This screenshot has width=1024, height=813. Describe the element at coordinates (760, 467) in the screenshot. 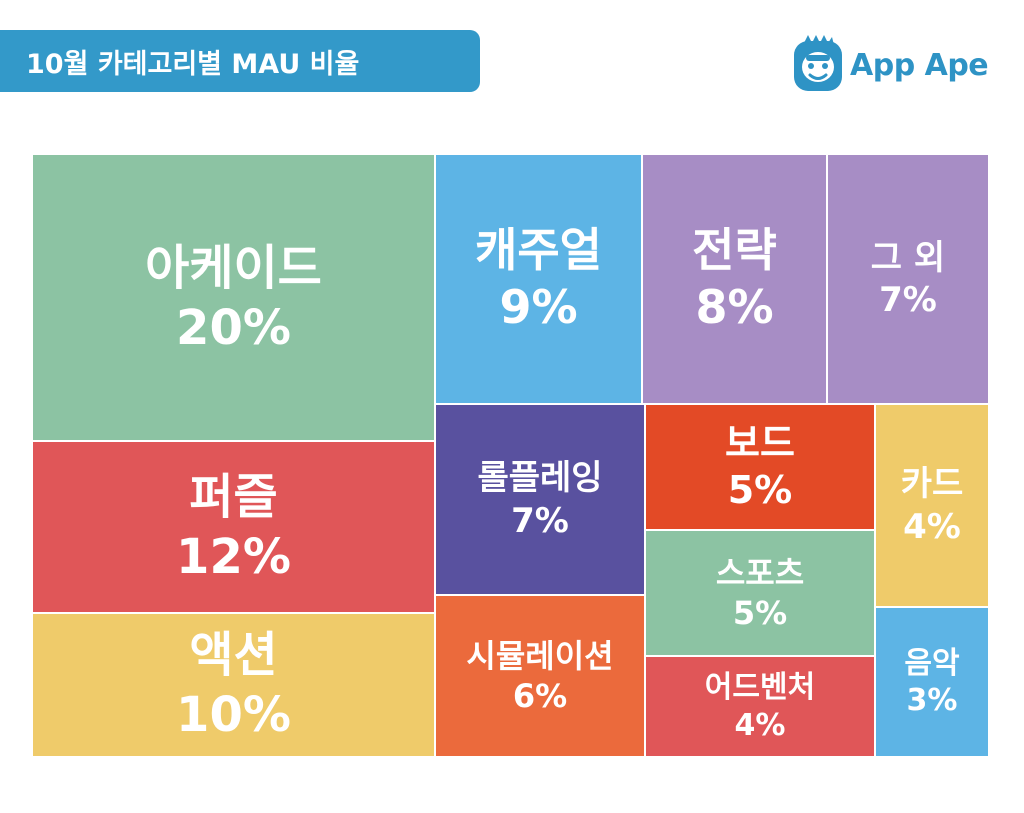

I see `treemap-tile: 보드 5%` at that location.